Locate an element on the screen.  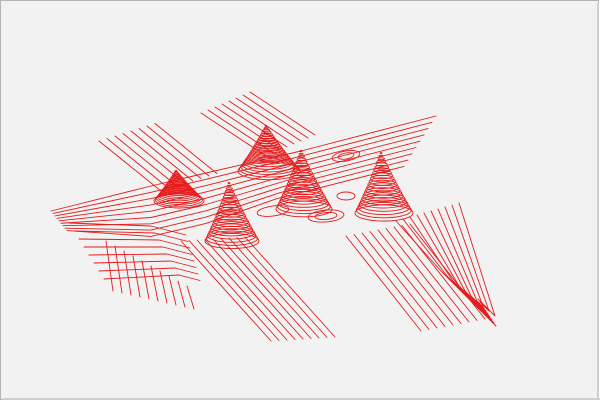
peaks is located at coordinates (283, 187).